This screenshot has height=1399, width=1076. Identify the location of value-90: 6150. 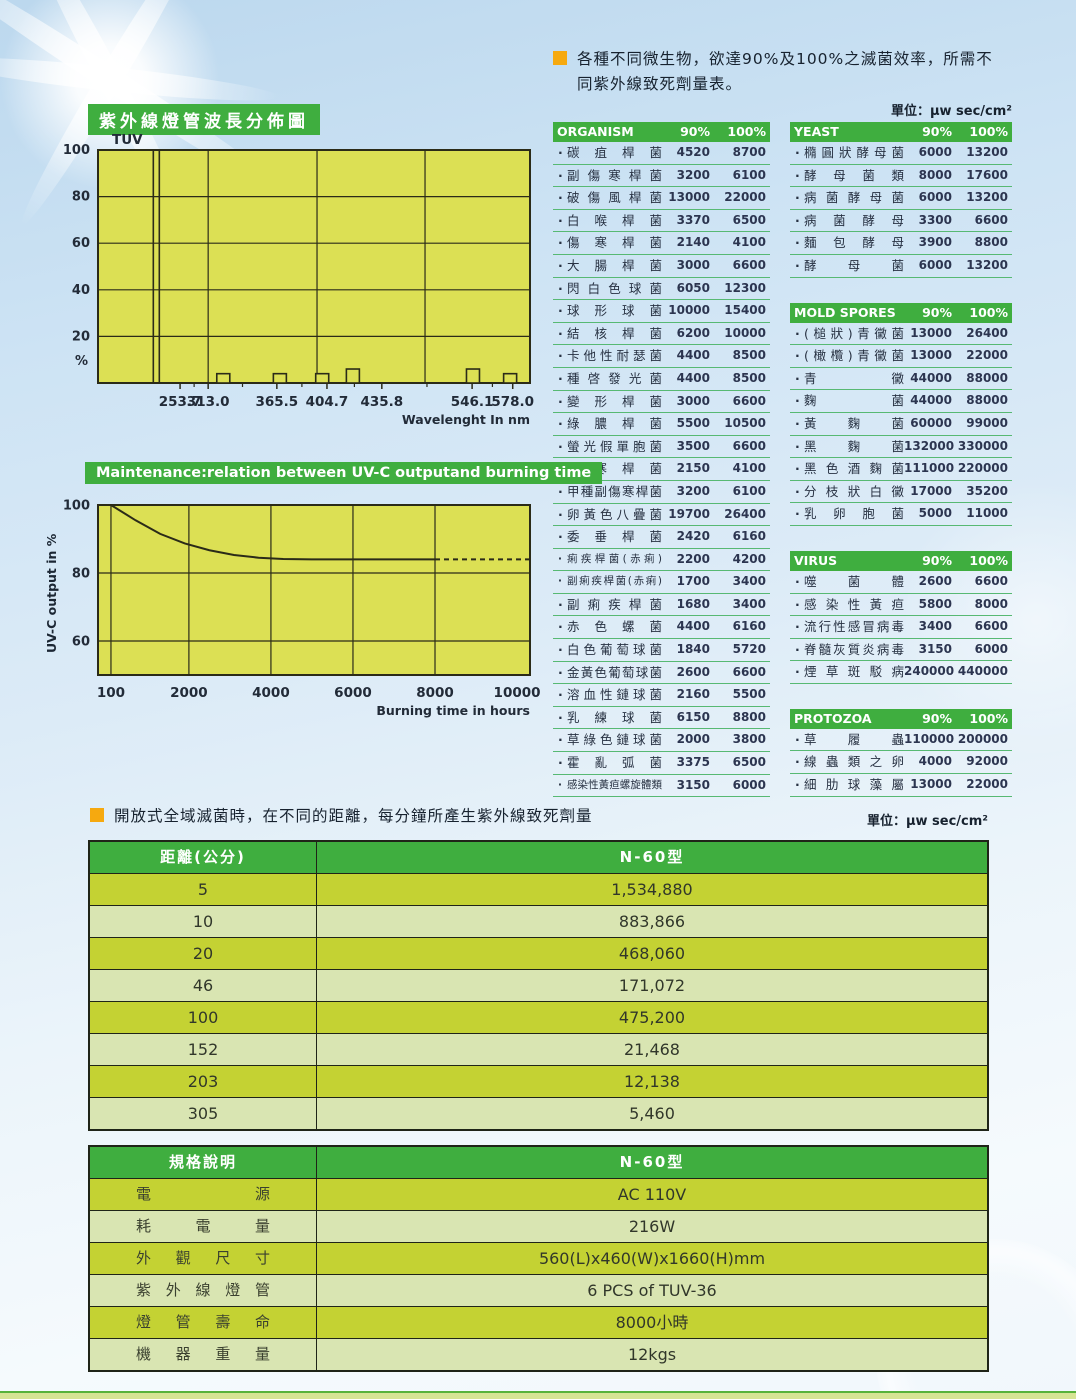
(693, 716).